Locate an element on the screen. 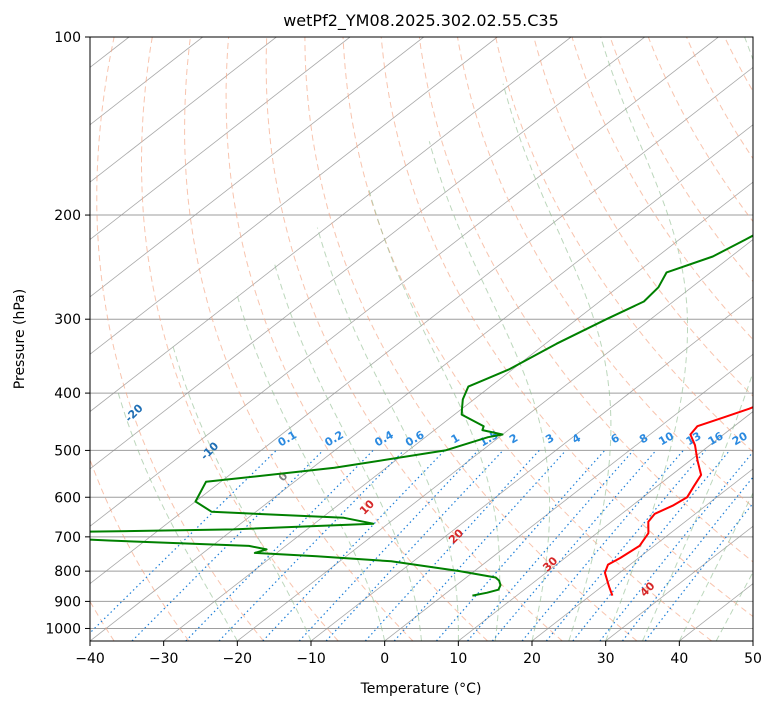 The image size is (775, 708). x-tick-label: −40 is located at coordinates (90, 659).